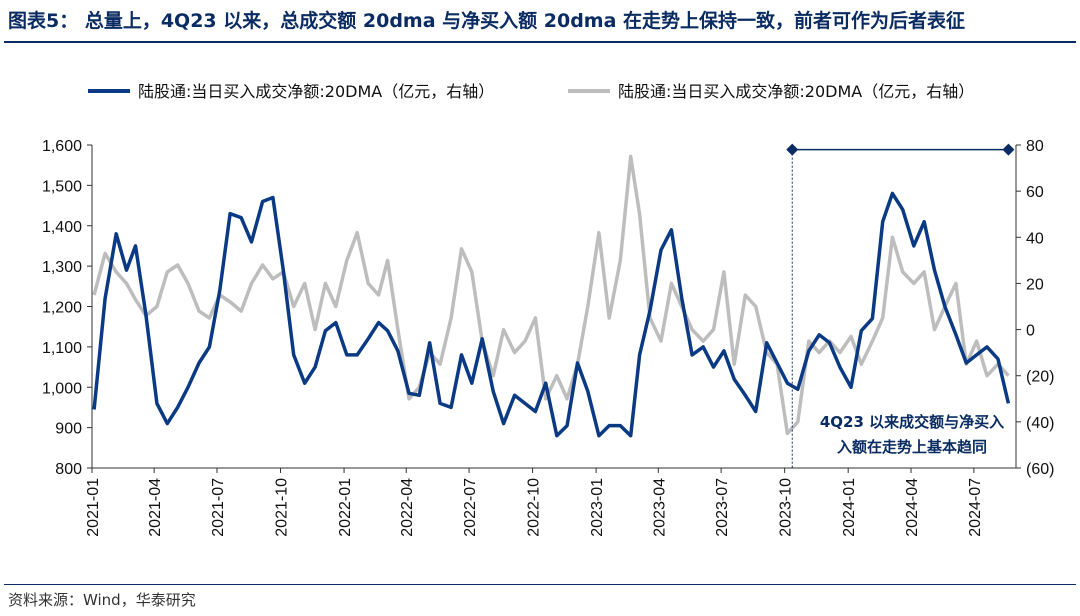 The height and width of the screenshot is (616, 1080). What do you see at coordinates (597, 507) in the screenshot?
I see `x-tick-label: 2023-01` at bounding box center [597, 507].